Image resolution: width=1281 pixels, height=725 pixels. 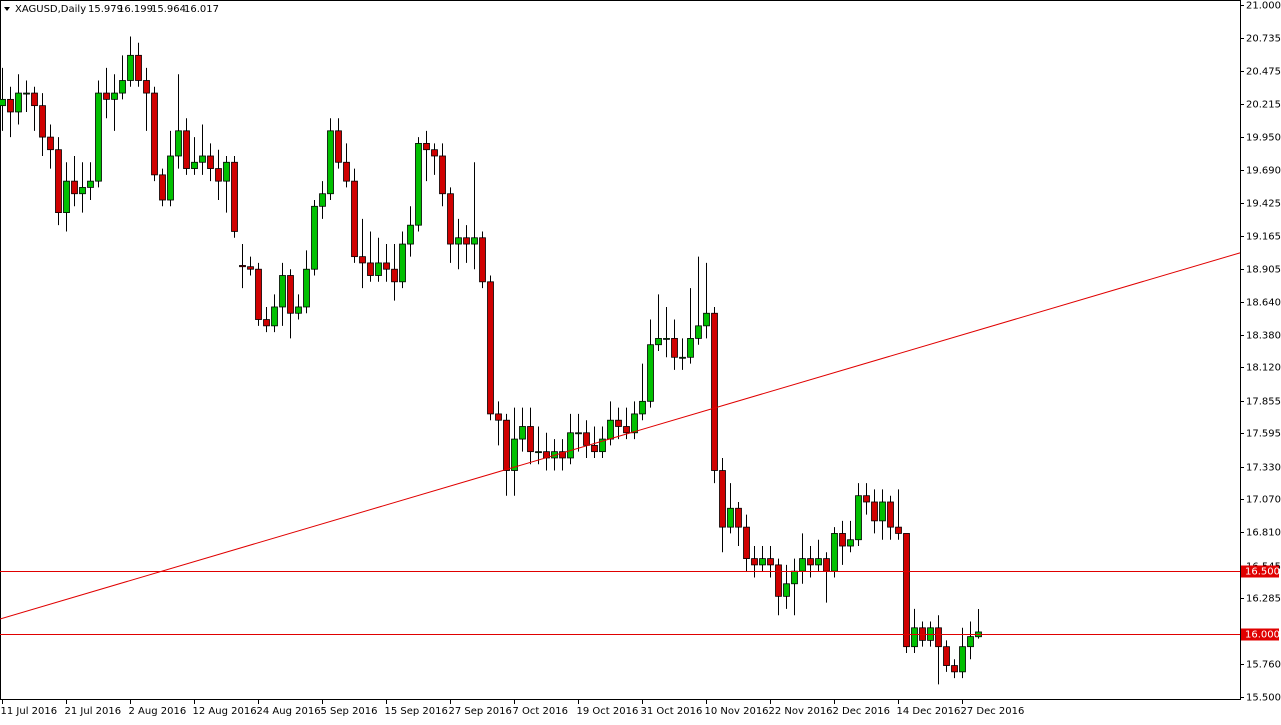 I want to click on y-tick-label: 18.640, so click(x=1263, y=303).